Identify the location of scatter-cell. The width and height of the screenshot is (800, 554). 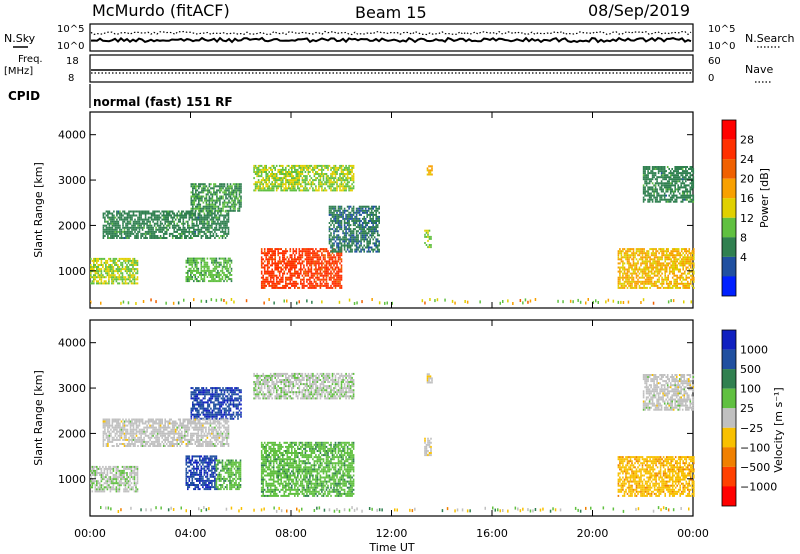
(246, 301).